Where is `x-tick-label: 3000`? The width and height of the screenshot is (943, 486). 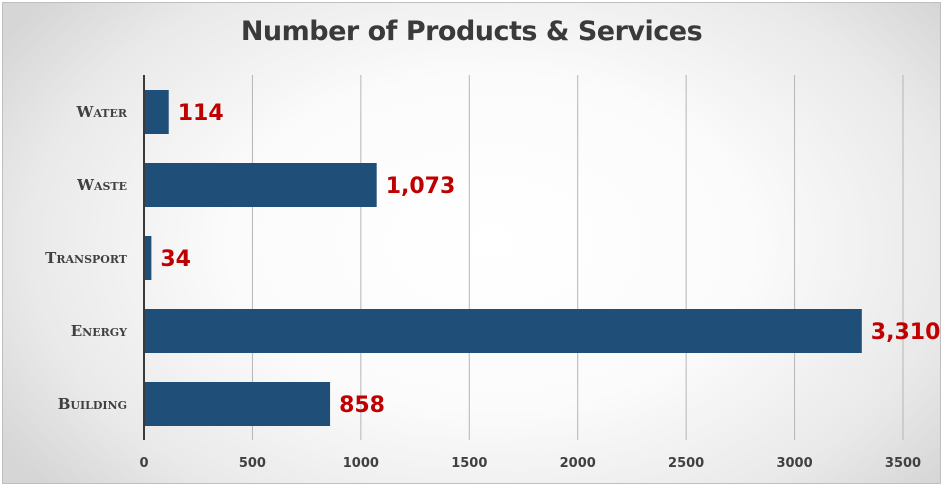 x-tick-label: 3000 is located at coordinates (794, 463).